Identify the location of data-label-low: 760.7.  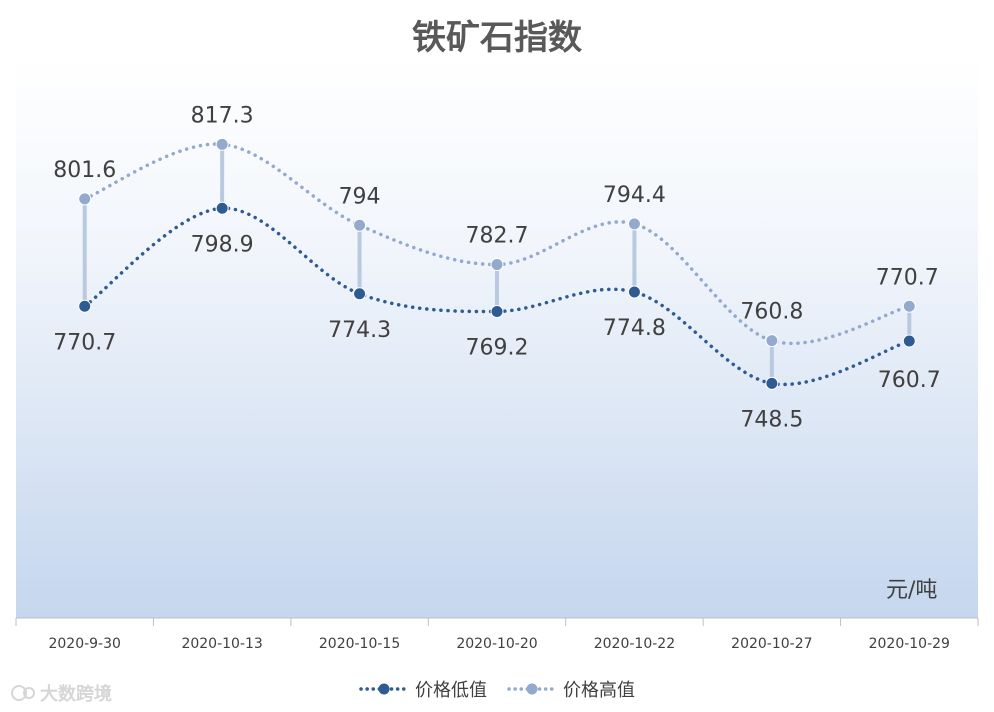
(909, 380).